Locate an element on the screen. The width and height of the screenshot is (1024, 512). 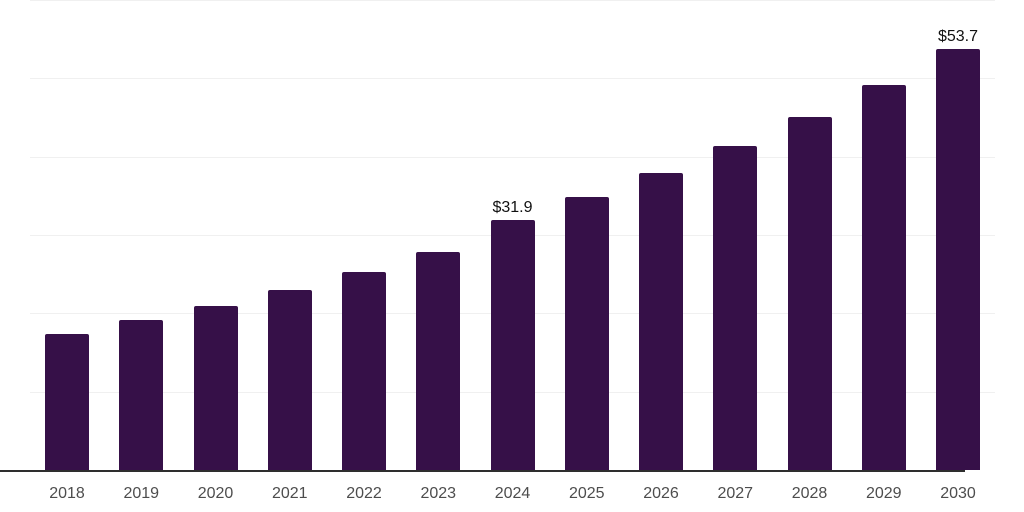
x-tick-label-2019: 2019 is located at coordinates (141, 493).